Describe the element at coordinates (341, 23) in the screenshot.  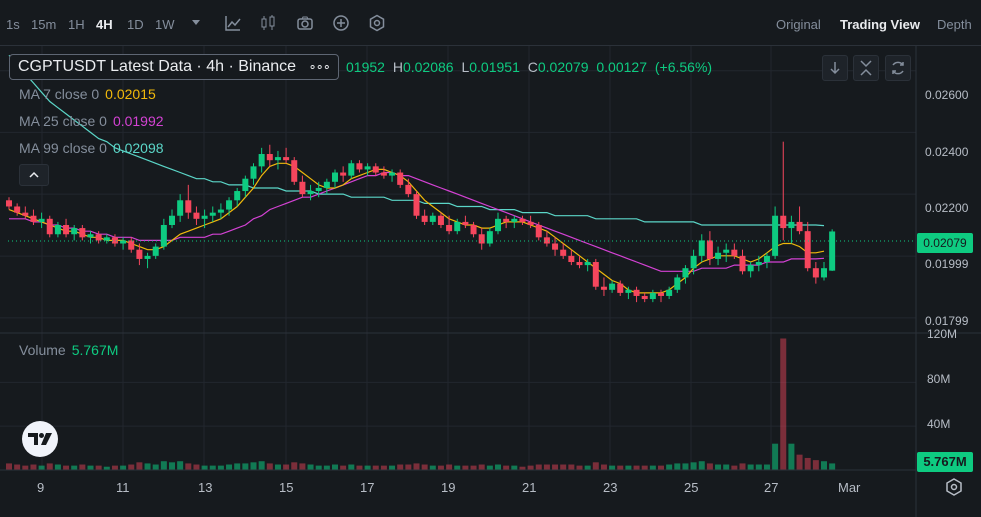
I see `add-icon` at that location.